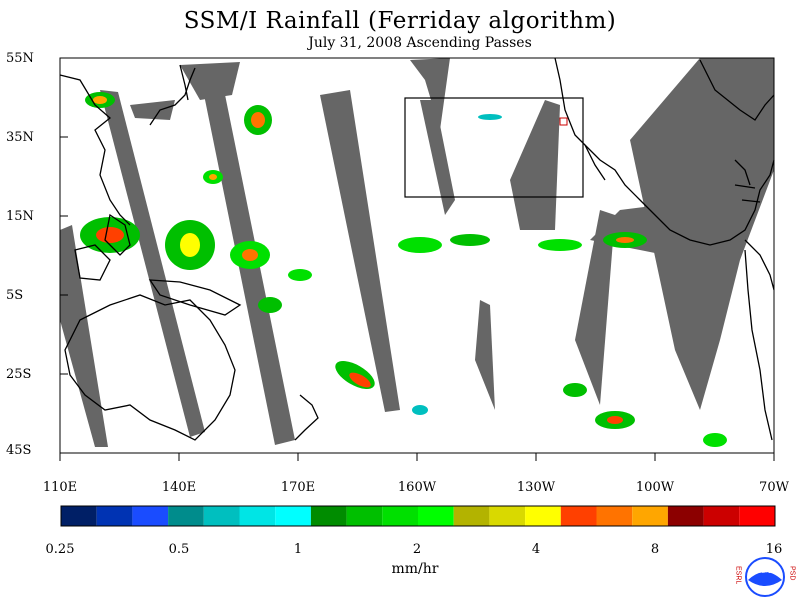  I want to click on sakhalin-coast, so click(184, 82).